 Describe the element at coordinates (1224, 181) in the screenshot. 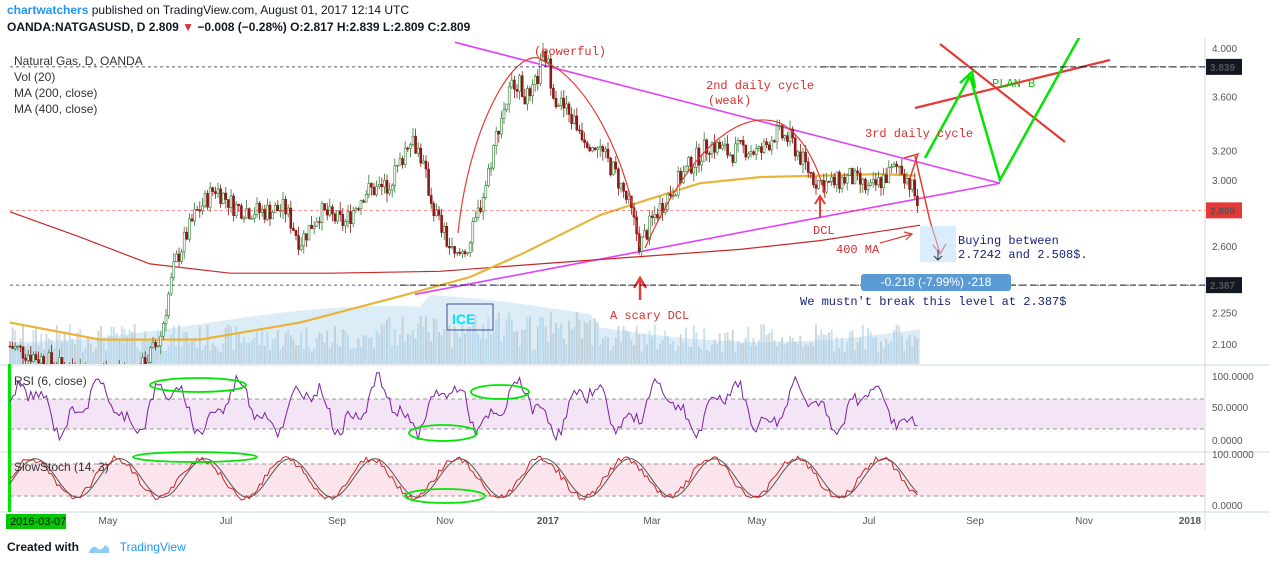

I see `price-tick-label: 3.000` at that location.